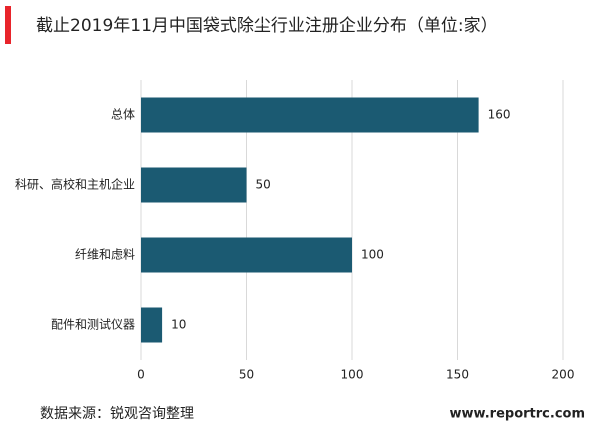 The width and height of the screenshot is (600, 434). What do you see at coordinates (123, 115) in the screenshot?
I see `y-tick-label: 总体` at bounding box center [123, 115].